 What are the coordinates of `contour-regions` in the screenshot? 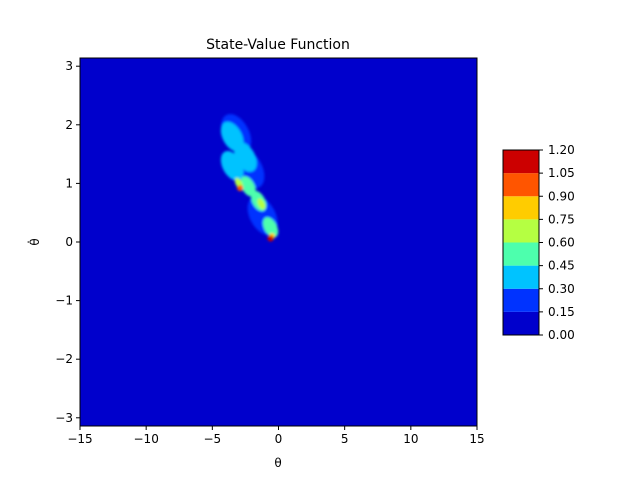 It's located at (249, 178).